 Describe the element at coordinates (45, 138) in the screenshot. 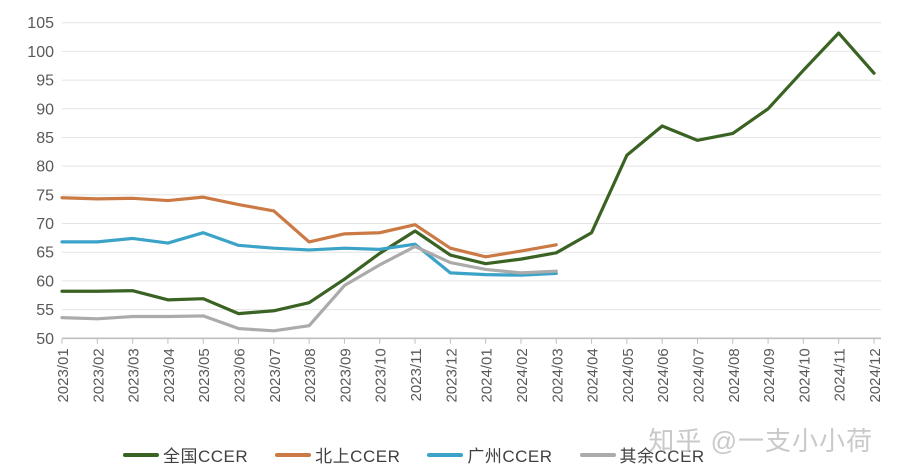

I see `y-axis-tick-label: 85` at that location.